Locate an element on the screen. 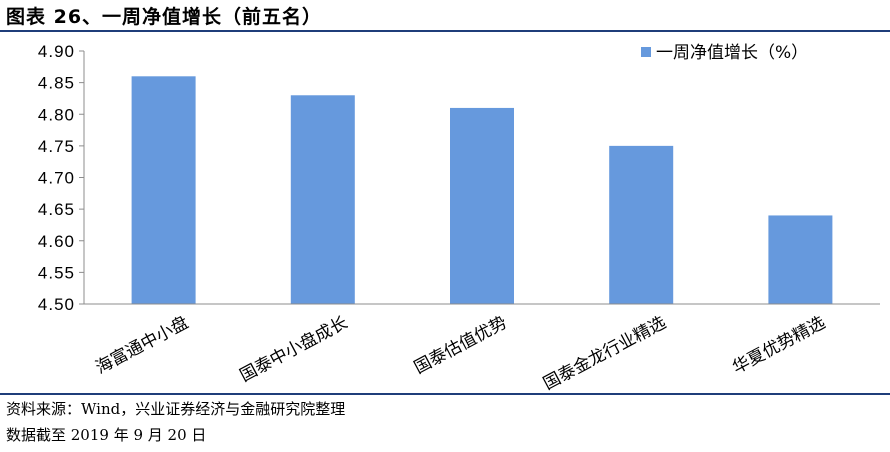  y-tick-label: 4.75 is located at coordinates (56, 146).